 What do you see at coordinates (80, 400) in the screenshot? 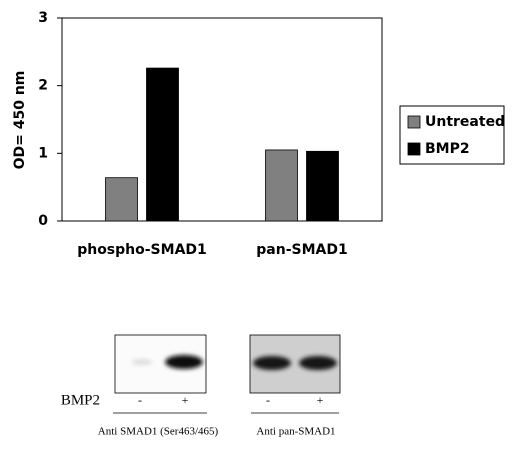
I see `treatment-label: BMP2` at bounding box center [80, 400].